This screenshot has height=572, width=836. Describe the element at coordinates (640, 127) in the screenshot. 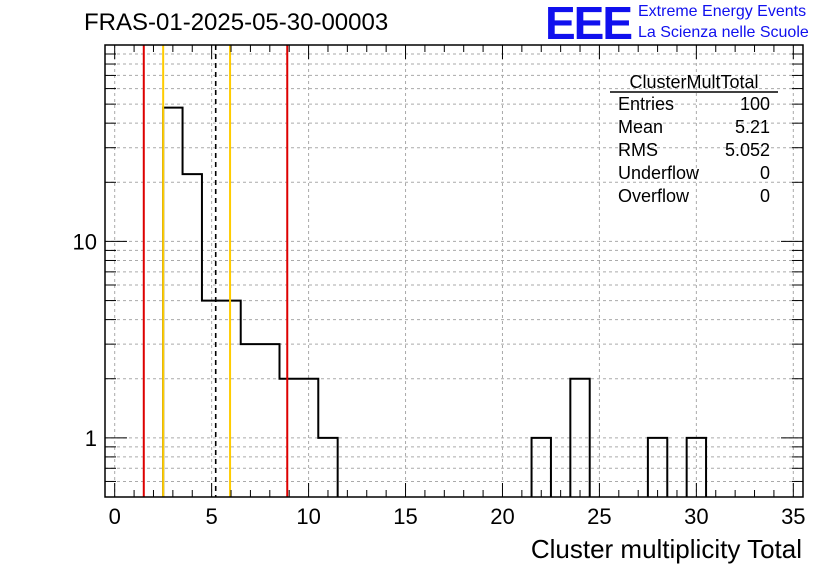

I see `stats-label: Mean` at that location.